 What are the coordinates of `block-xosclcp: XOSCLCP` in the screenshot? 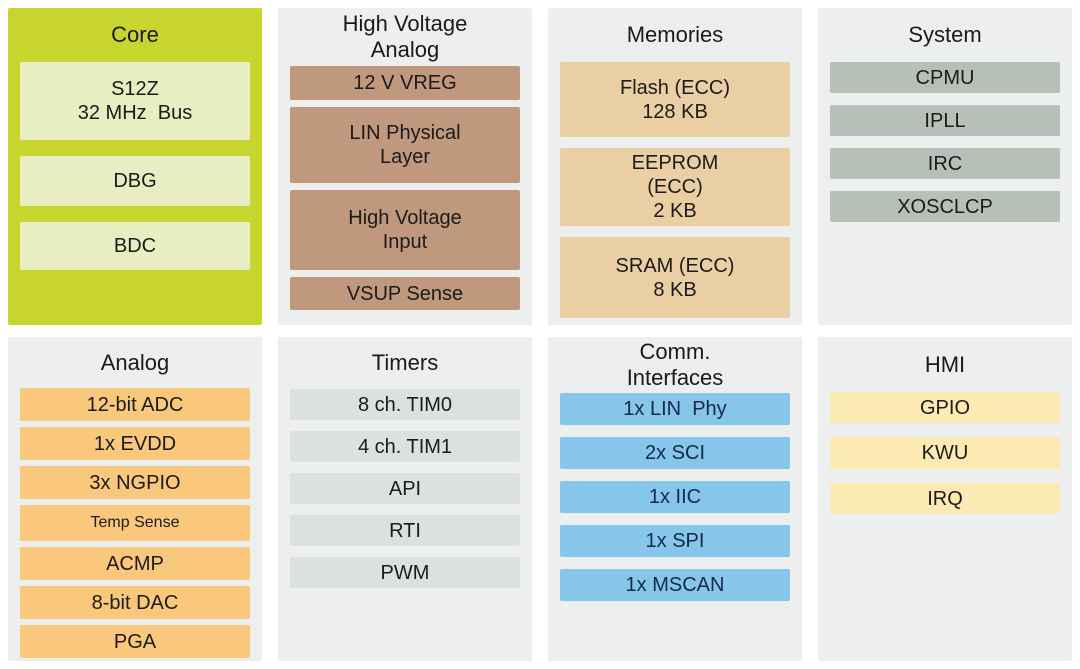 It's located at (945, 206).